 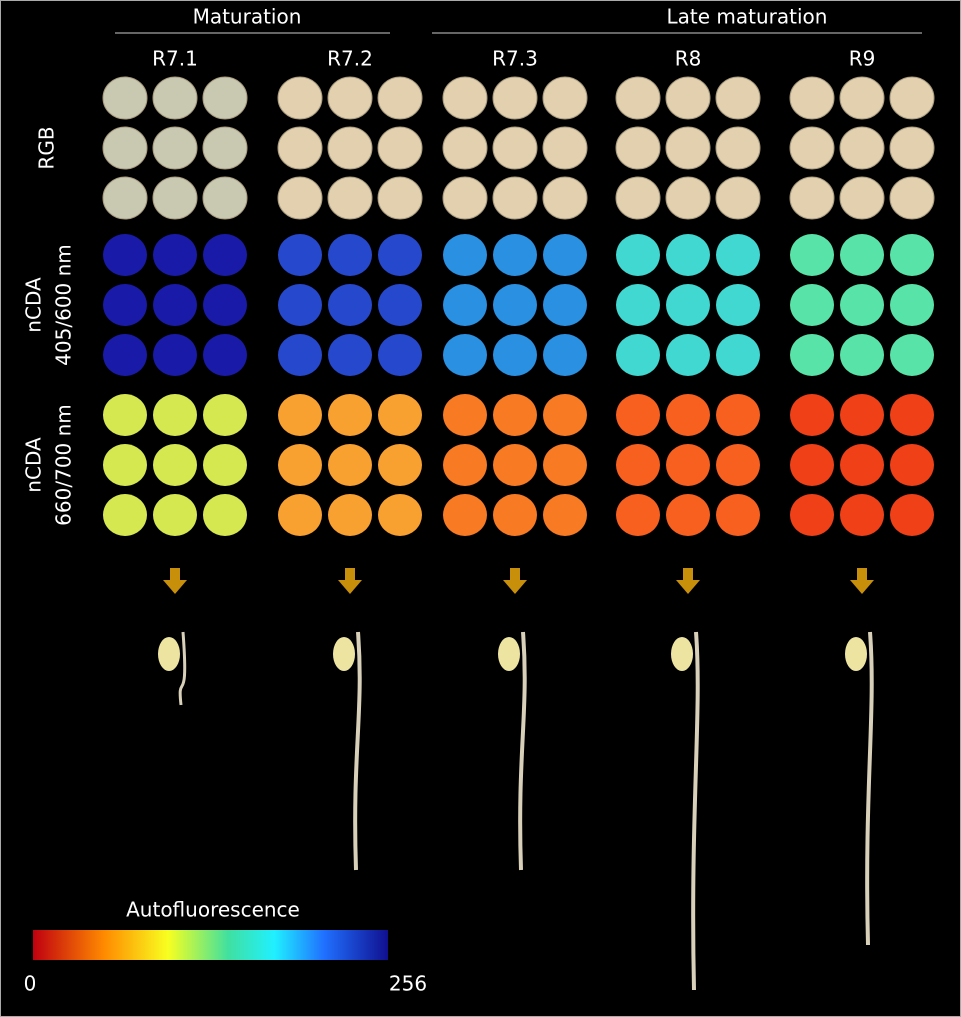 I want to click on colorbar-title: Autofluorescence, so click(x=213, y=910).